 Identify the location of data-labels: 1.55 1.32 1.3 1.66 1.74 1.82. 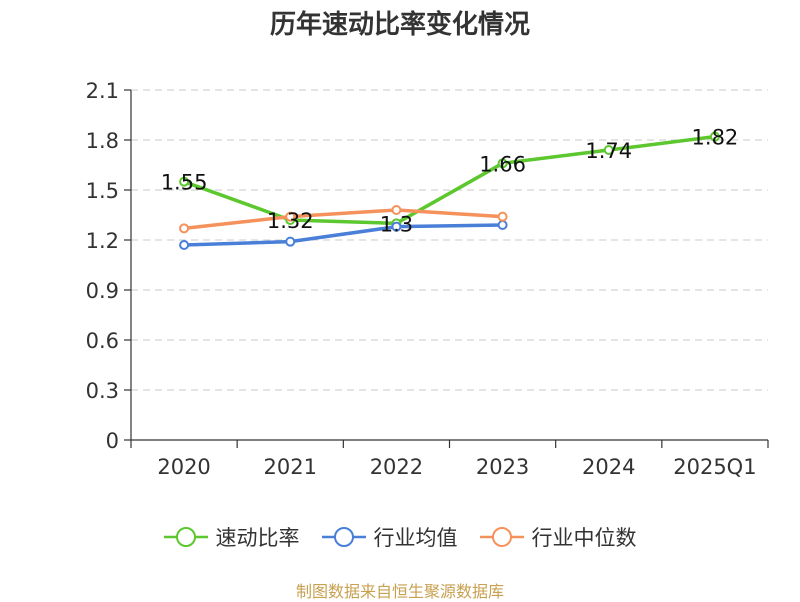
(450, 181).